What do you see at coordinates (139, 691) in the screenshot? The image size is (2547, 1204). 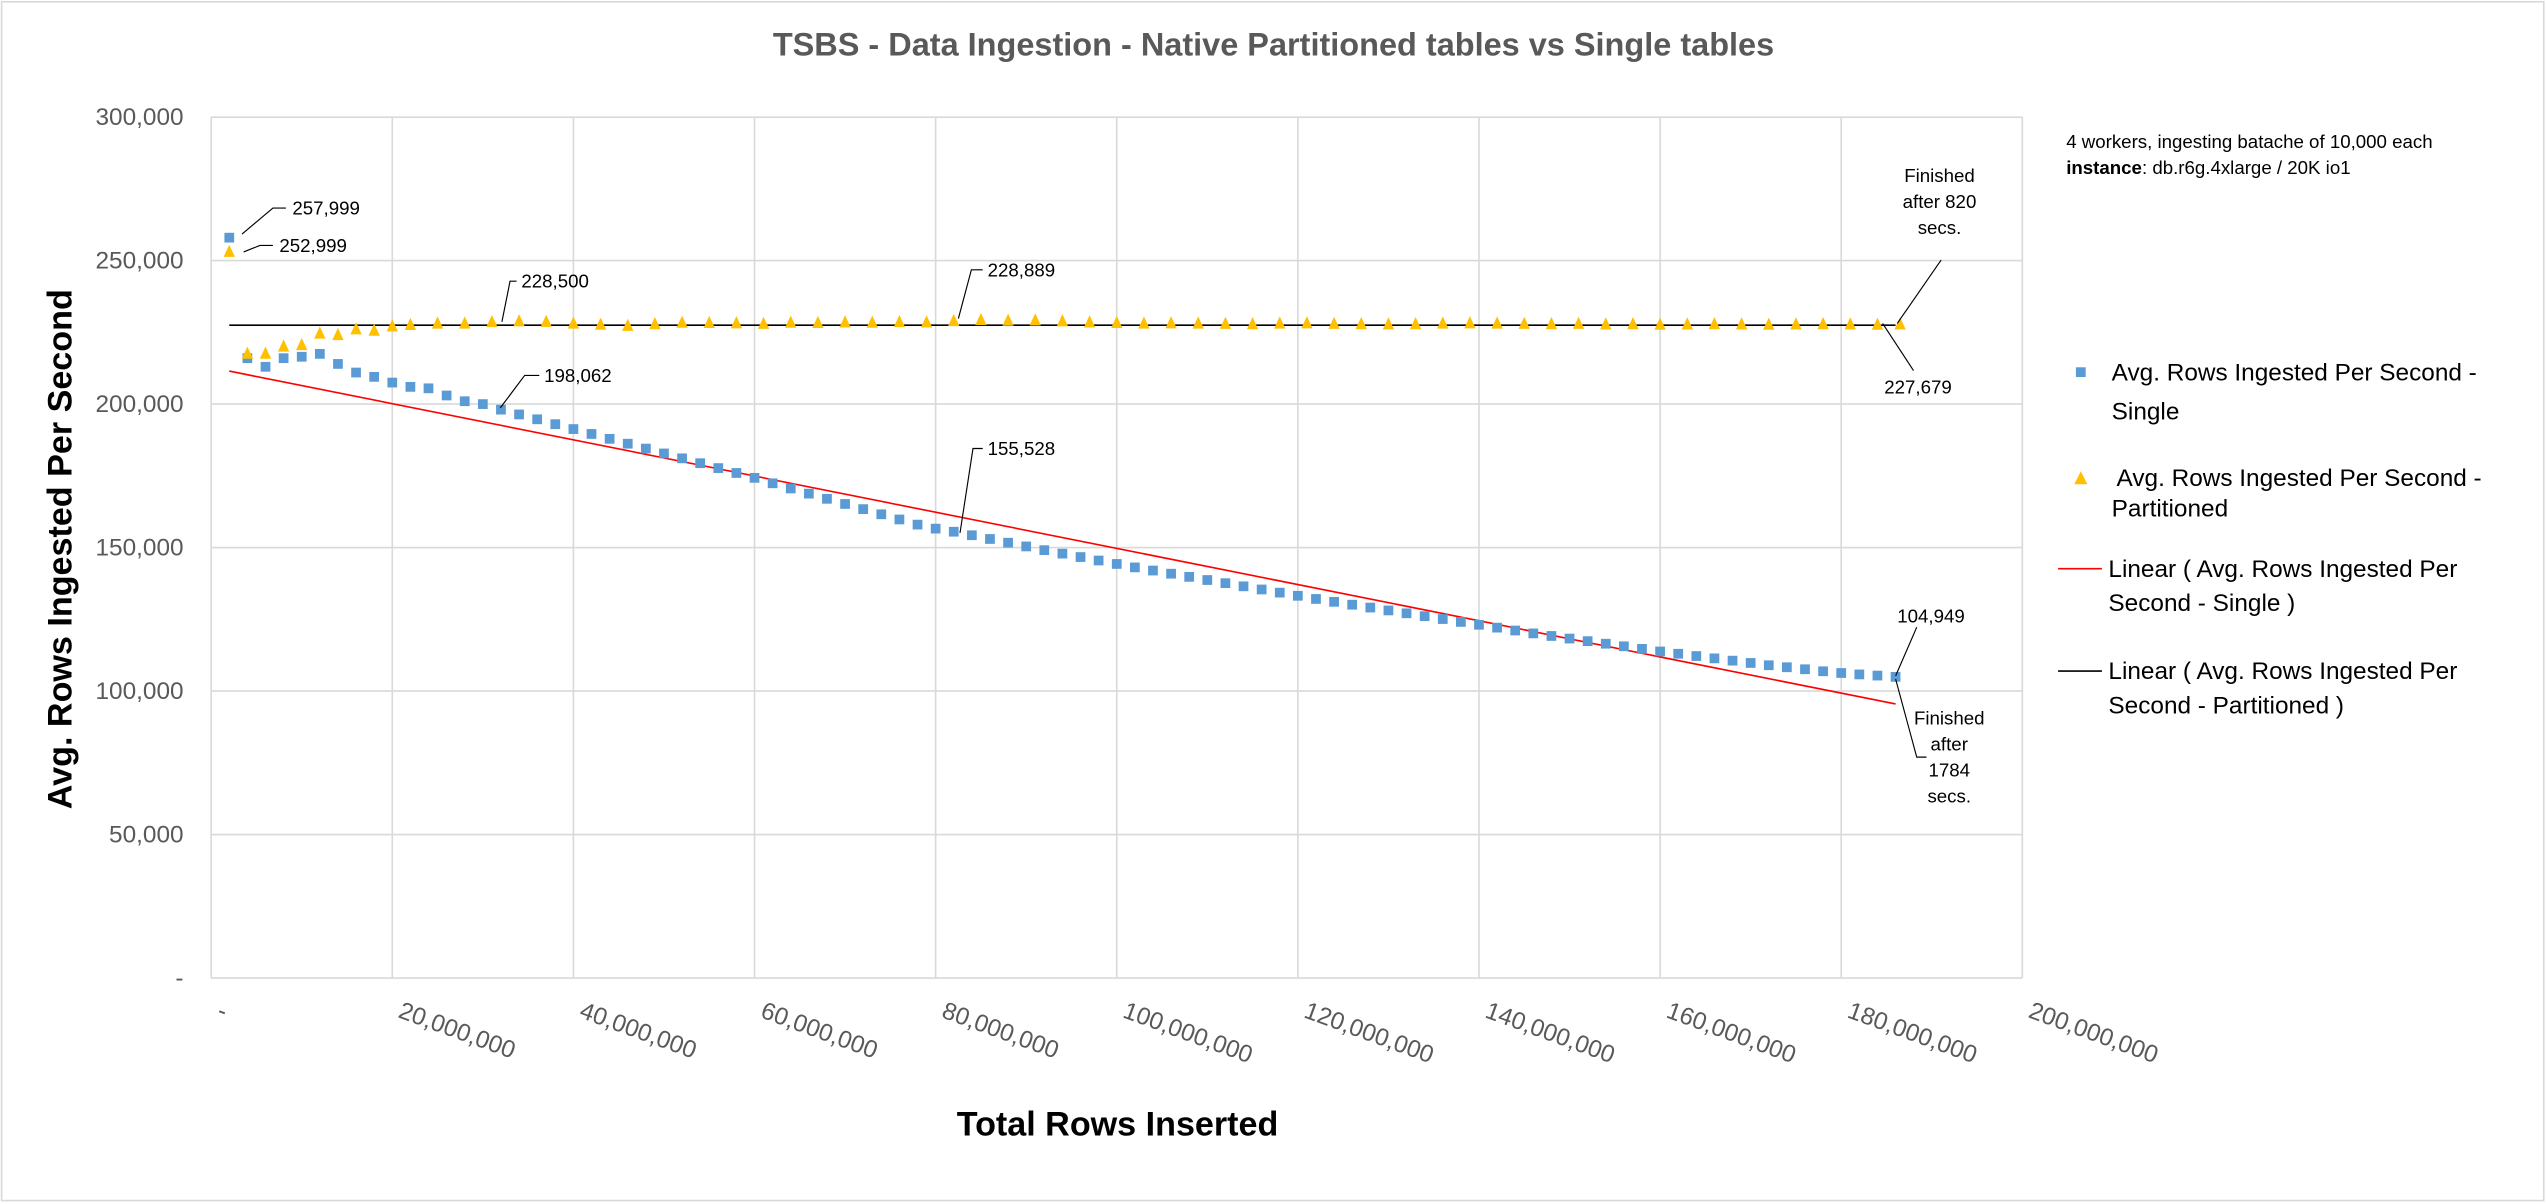 I see `y-tick-label: 100,000` at bounding box center [139, 691].